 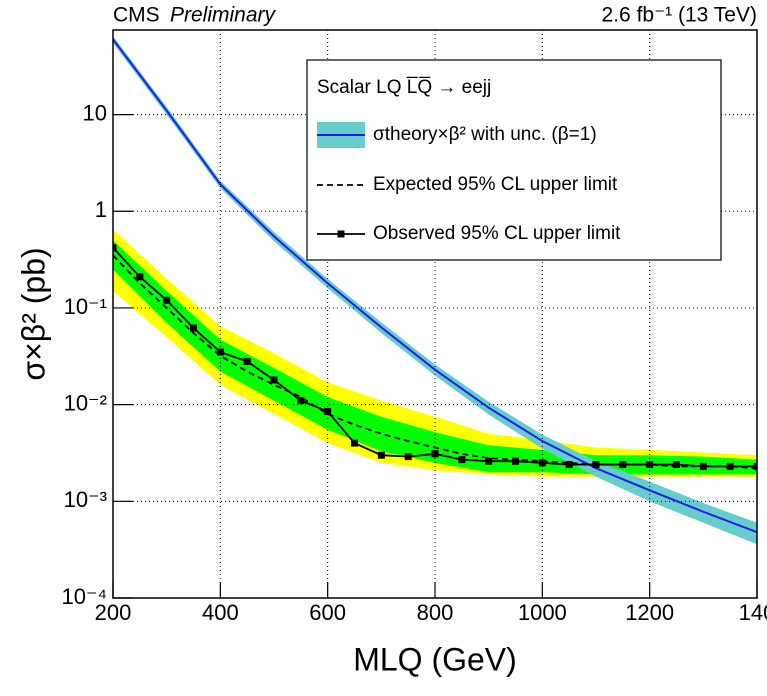 I want to click on legend-swatch, so click(x=341, y=234).